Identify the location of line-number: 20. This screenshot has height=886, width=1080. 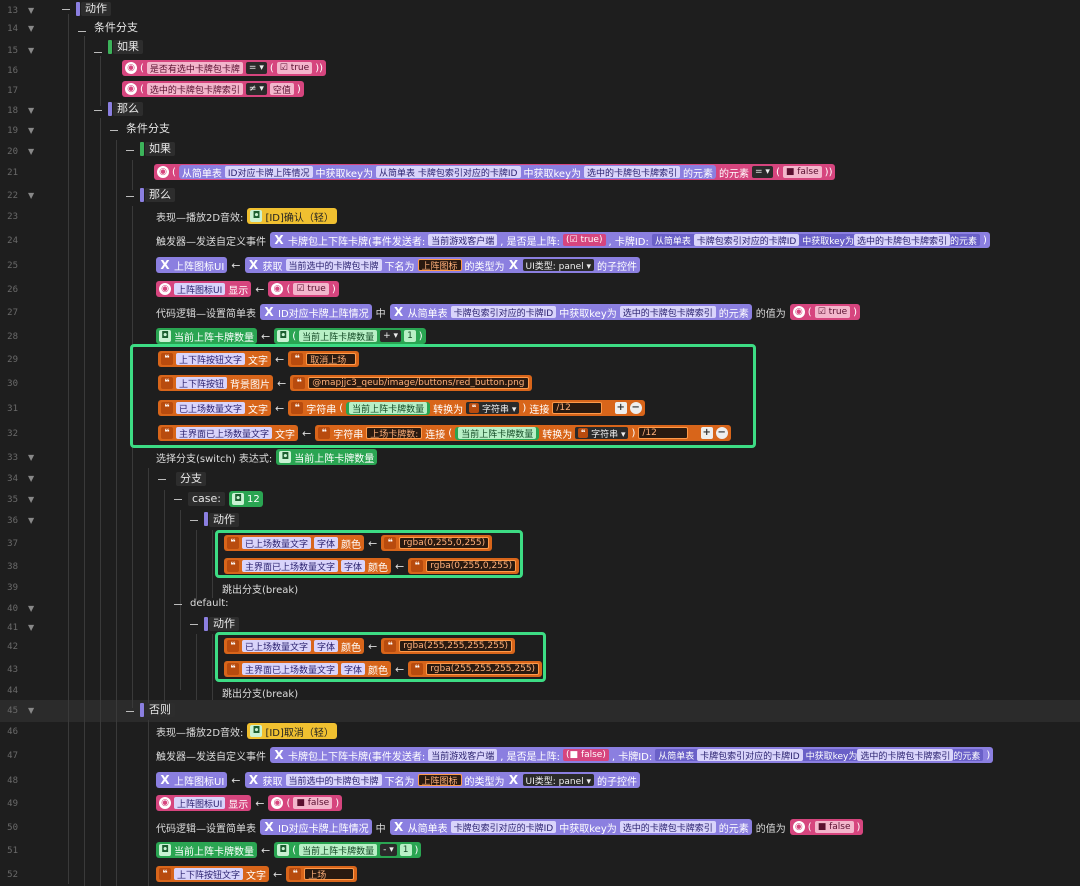
(12, 152).